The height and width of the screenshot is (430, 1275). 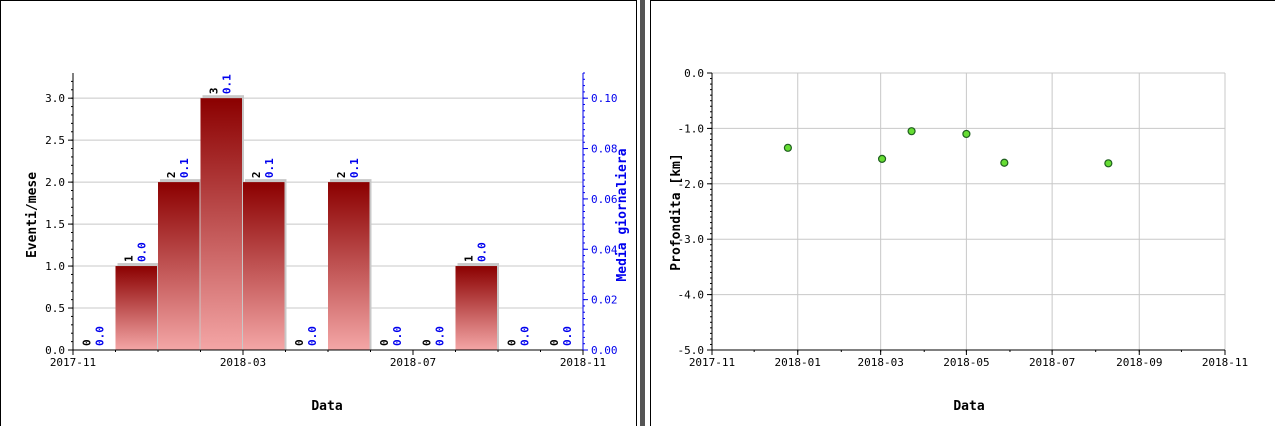 What do you see at coordinates (604, 199) in the screenshot?
I see `y2-tick-label: 0.06` at bounding box center [604, 199].